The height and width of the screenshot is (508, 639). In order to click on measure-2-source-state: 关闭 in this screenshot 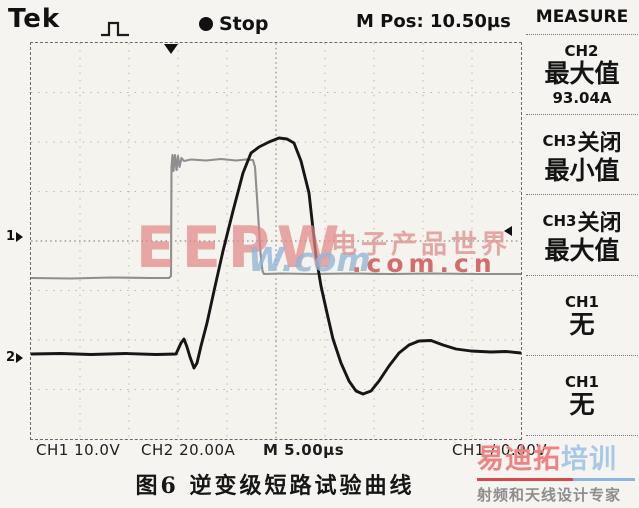, I will do `click(599, 144)`.